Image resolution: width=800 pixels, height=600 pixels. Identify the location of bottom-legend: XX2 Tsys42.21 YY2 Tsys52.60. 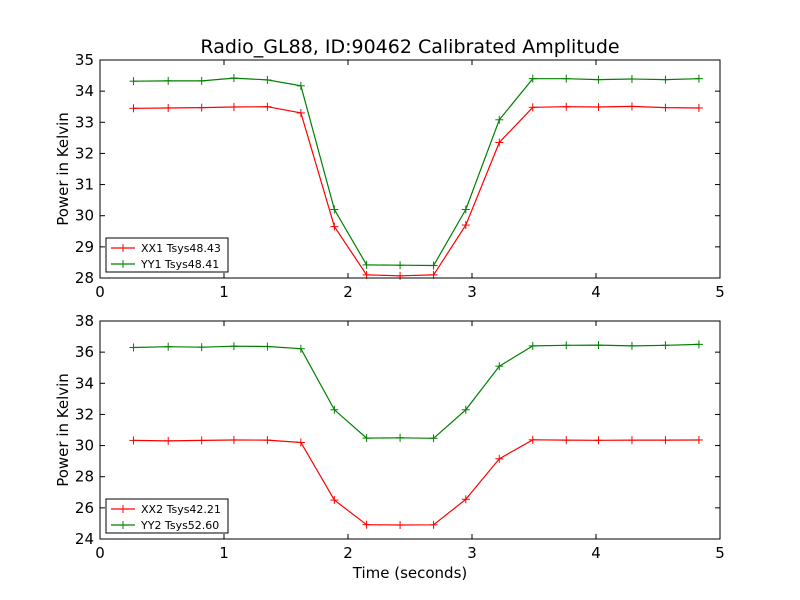
(167, 516).